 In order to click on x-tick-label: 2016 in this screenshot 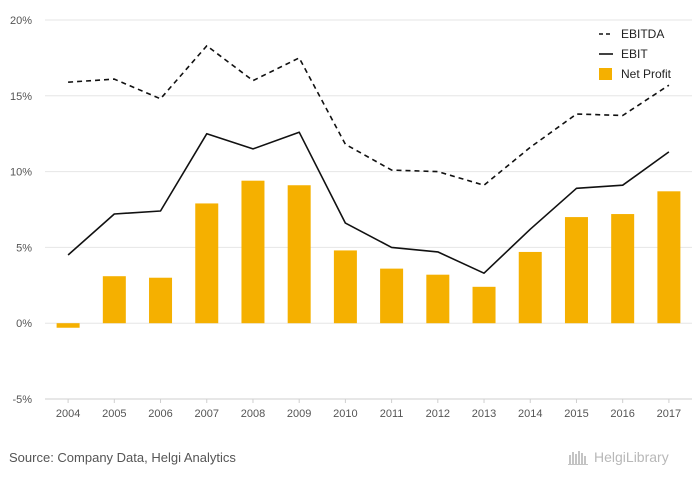, I will do `click(622, 414)`.